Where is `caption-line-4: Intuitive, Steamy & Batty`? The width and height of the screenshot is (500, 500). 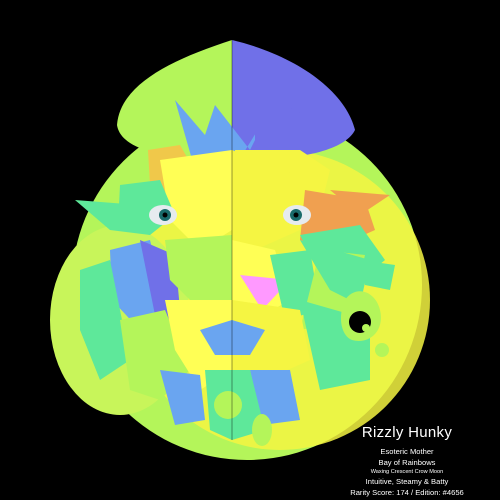
caption-line-4: Intuitive, Steamy & Batty is located at coordinates (407, 481).